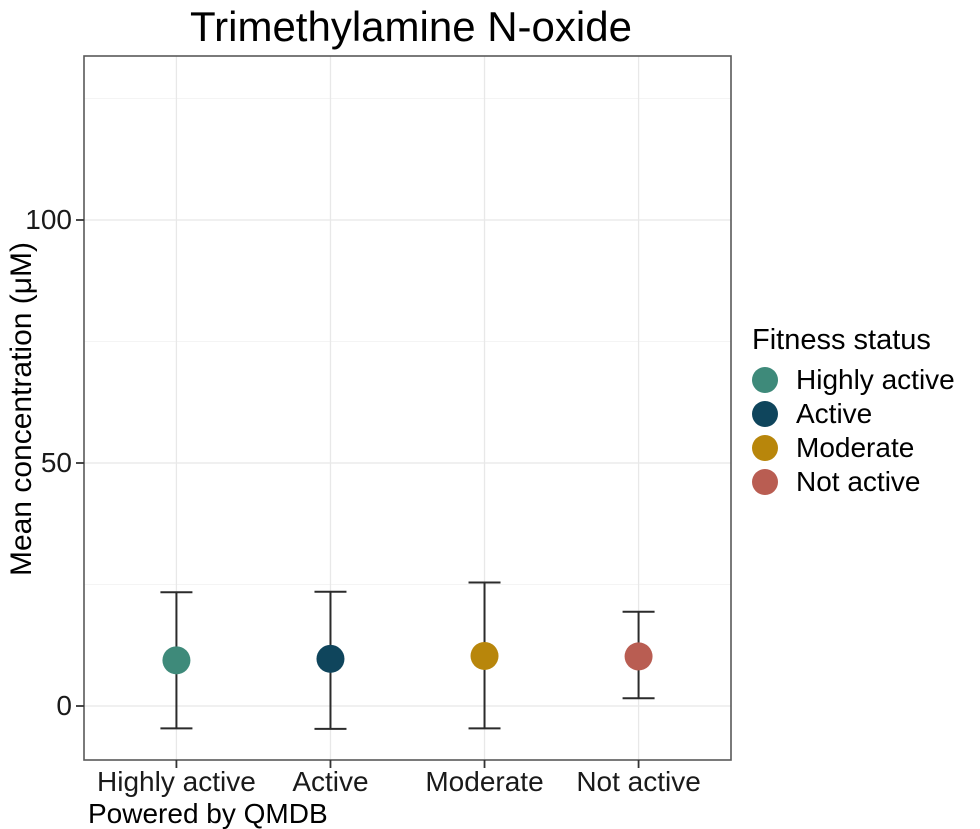 Image resolution: width=980 pixels, height=829 pixels. What do you see at coordinates (484, 781) in the screenshot?
I see `x-tick-label: Moderate` at bounding box center [484, 781].